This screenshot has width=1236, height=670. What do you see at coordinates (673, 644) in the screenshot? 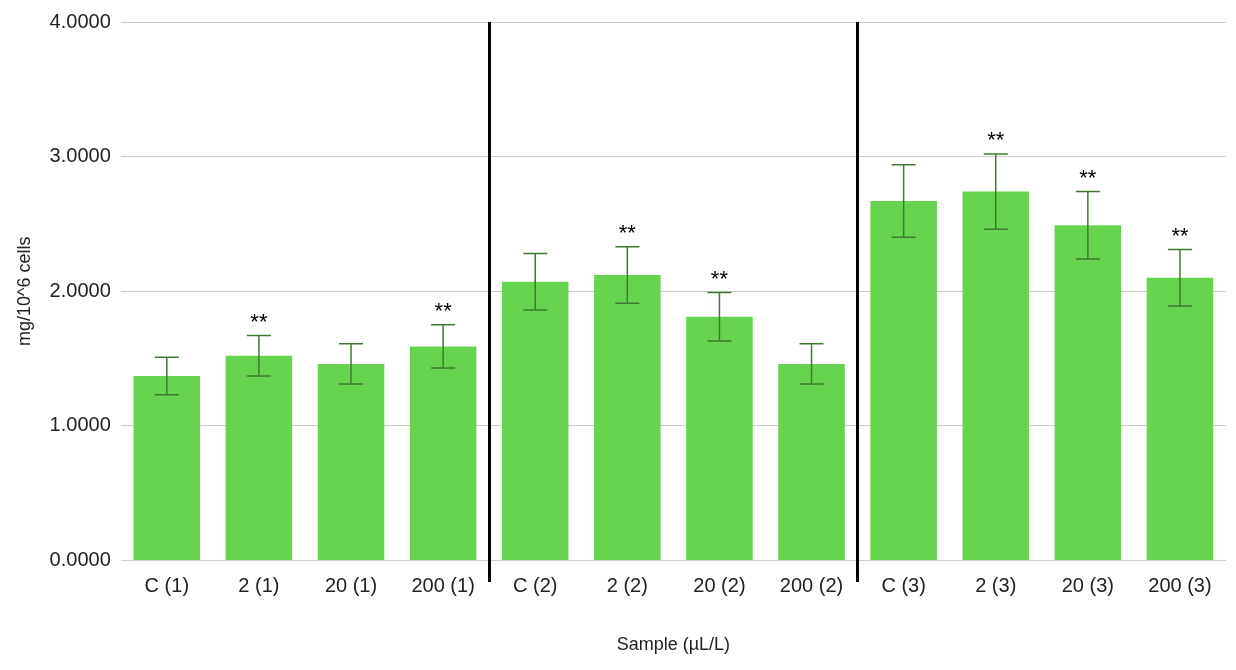
I see `x-axis-title: Sample (µL/L)` at bounding box center [673, 644].